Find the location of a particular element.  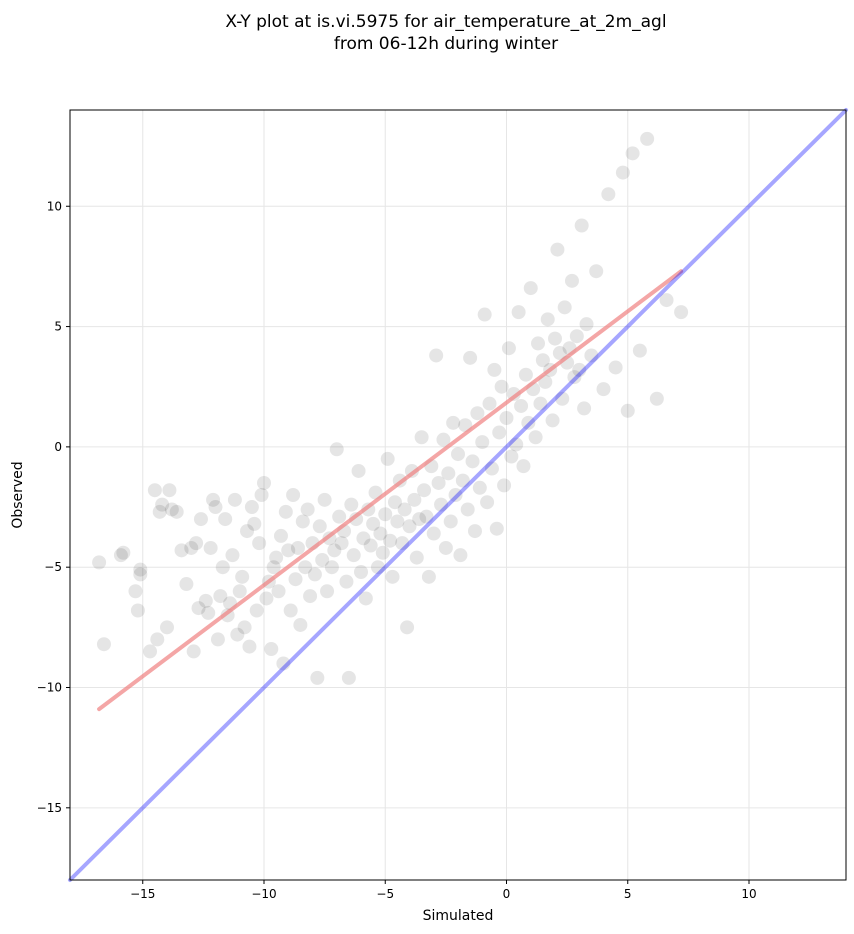

x-axis-ticks: −15 −10 −5 0 5 10 is located at coordinates (443, 890).